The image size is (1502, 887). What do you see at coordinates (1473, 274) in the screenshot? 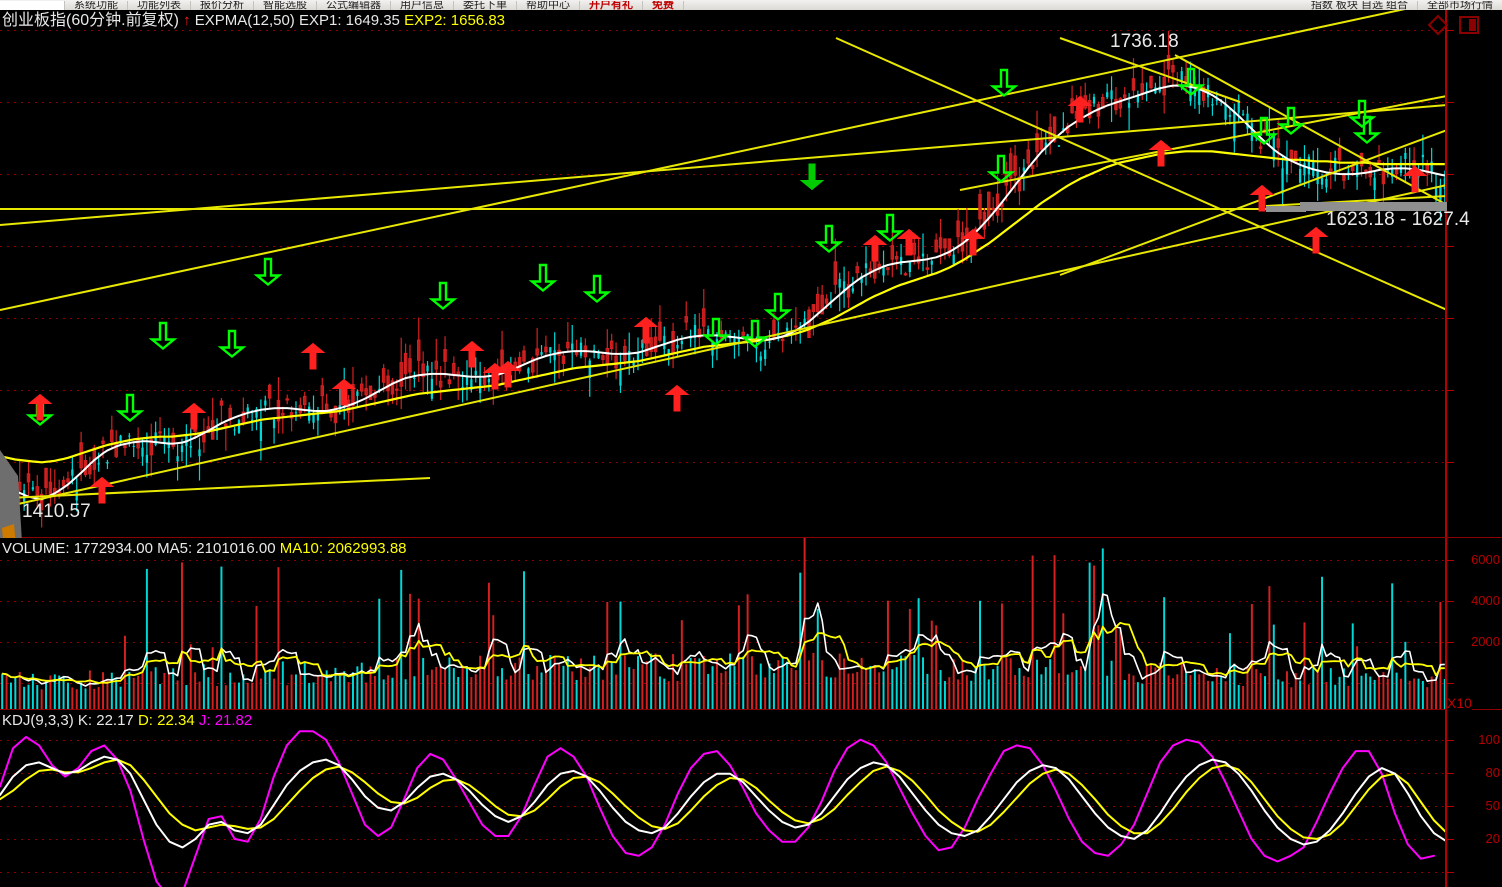
I see `price-axis` at bounding box center [1473, 274].